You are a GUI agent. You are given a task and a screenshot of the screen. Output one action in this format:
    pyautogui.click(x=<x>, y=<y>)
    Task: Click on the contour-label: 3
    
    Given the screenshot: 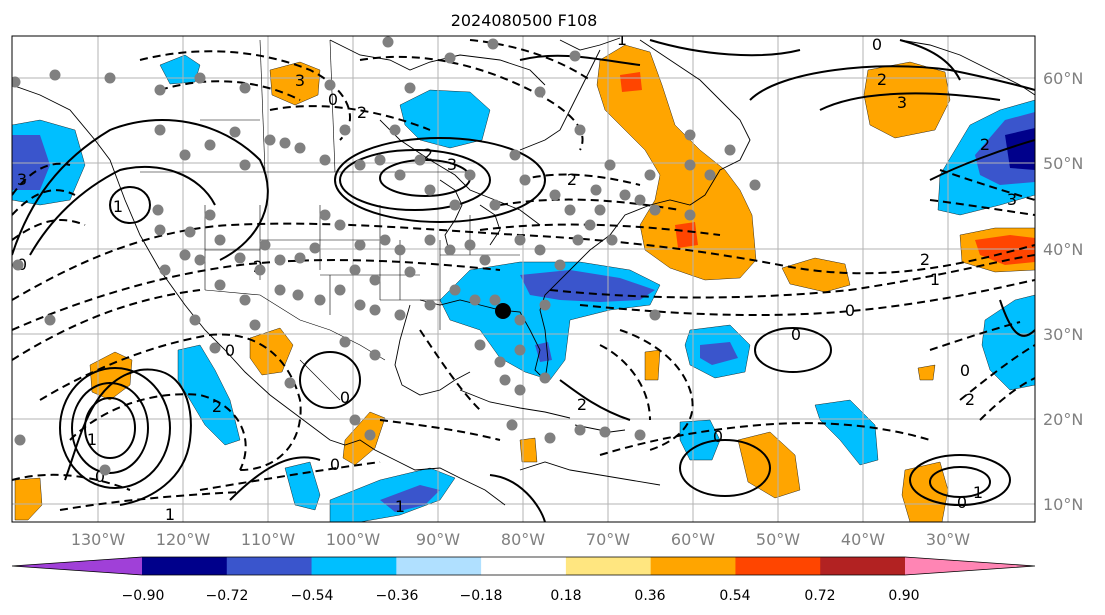 What is the action you would take?
    pyautogui.click(x=902, y=102)
    